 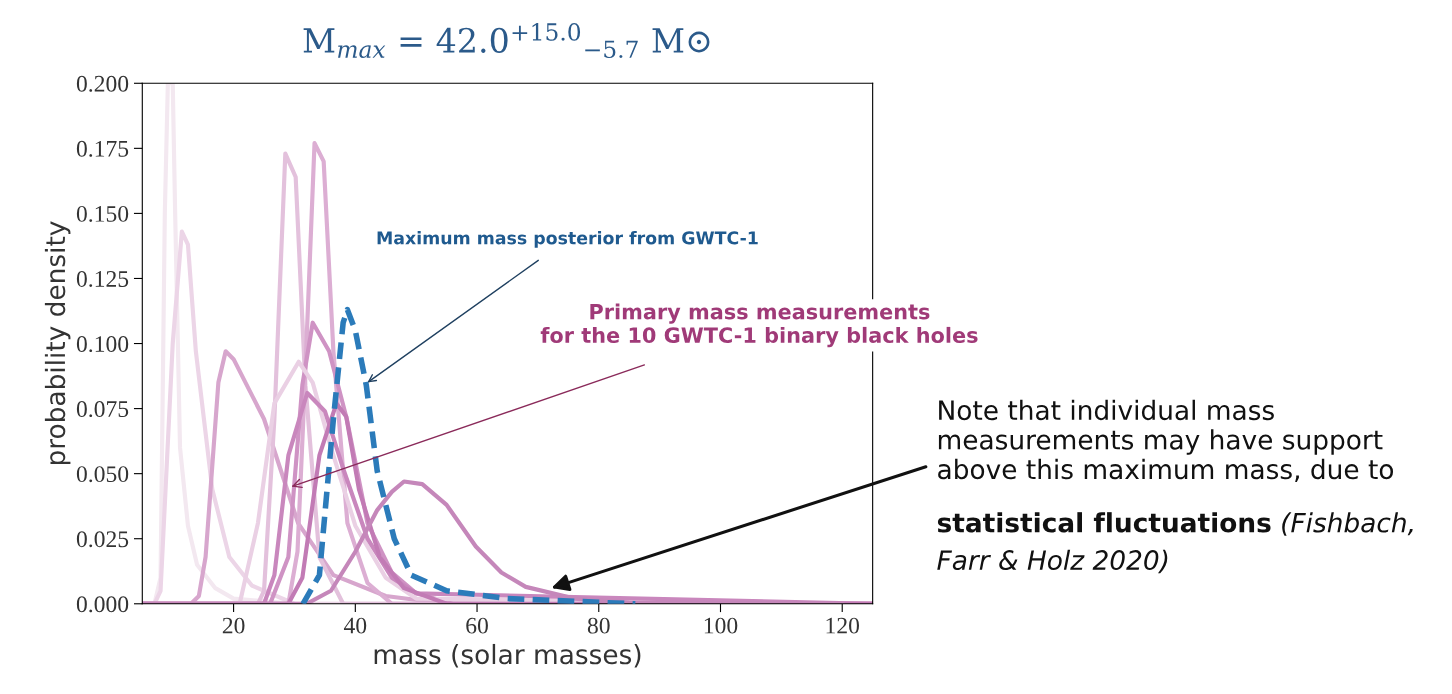 I want to click on annotation: Maximum mass posterior from GWTC-1, so click(x=567, y=239).